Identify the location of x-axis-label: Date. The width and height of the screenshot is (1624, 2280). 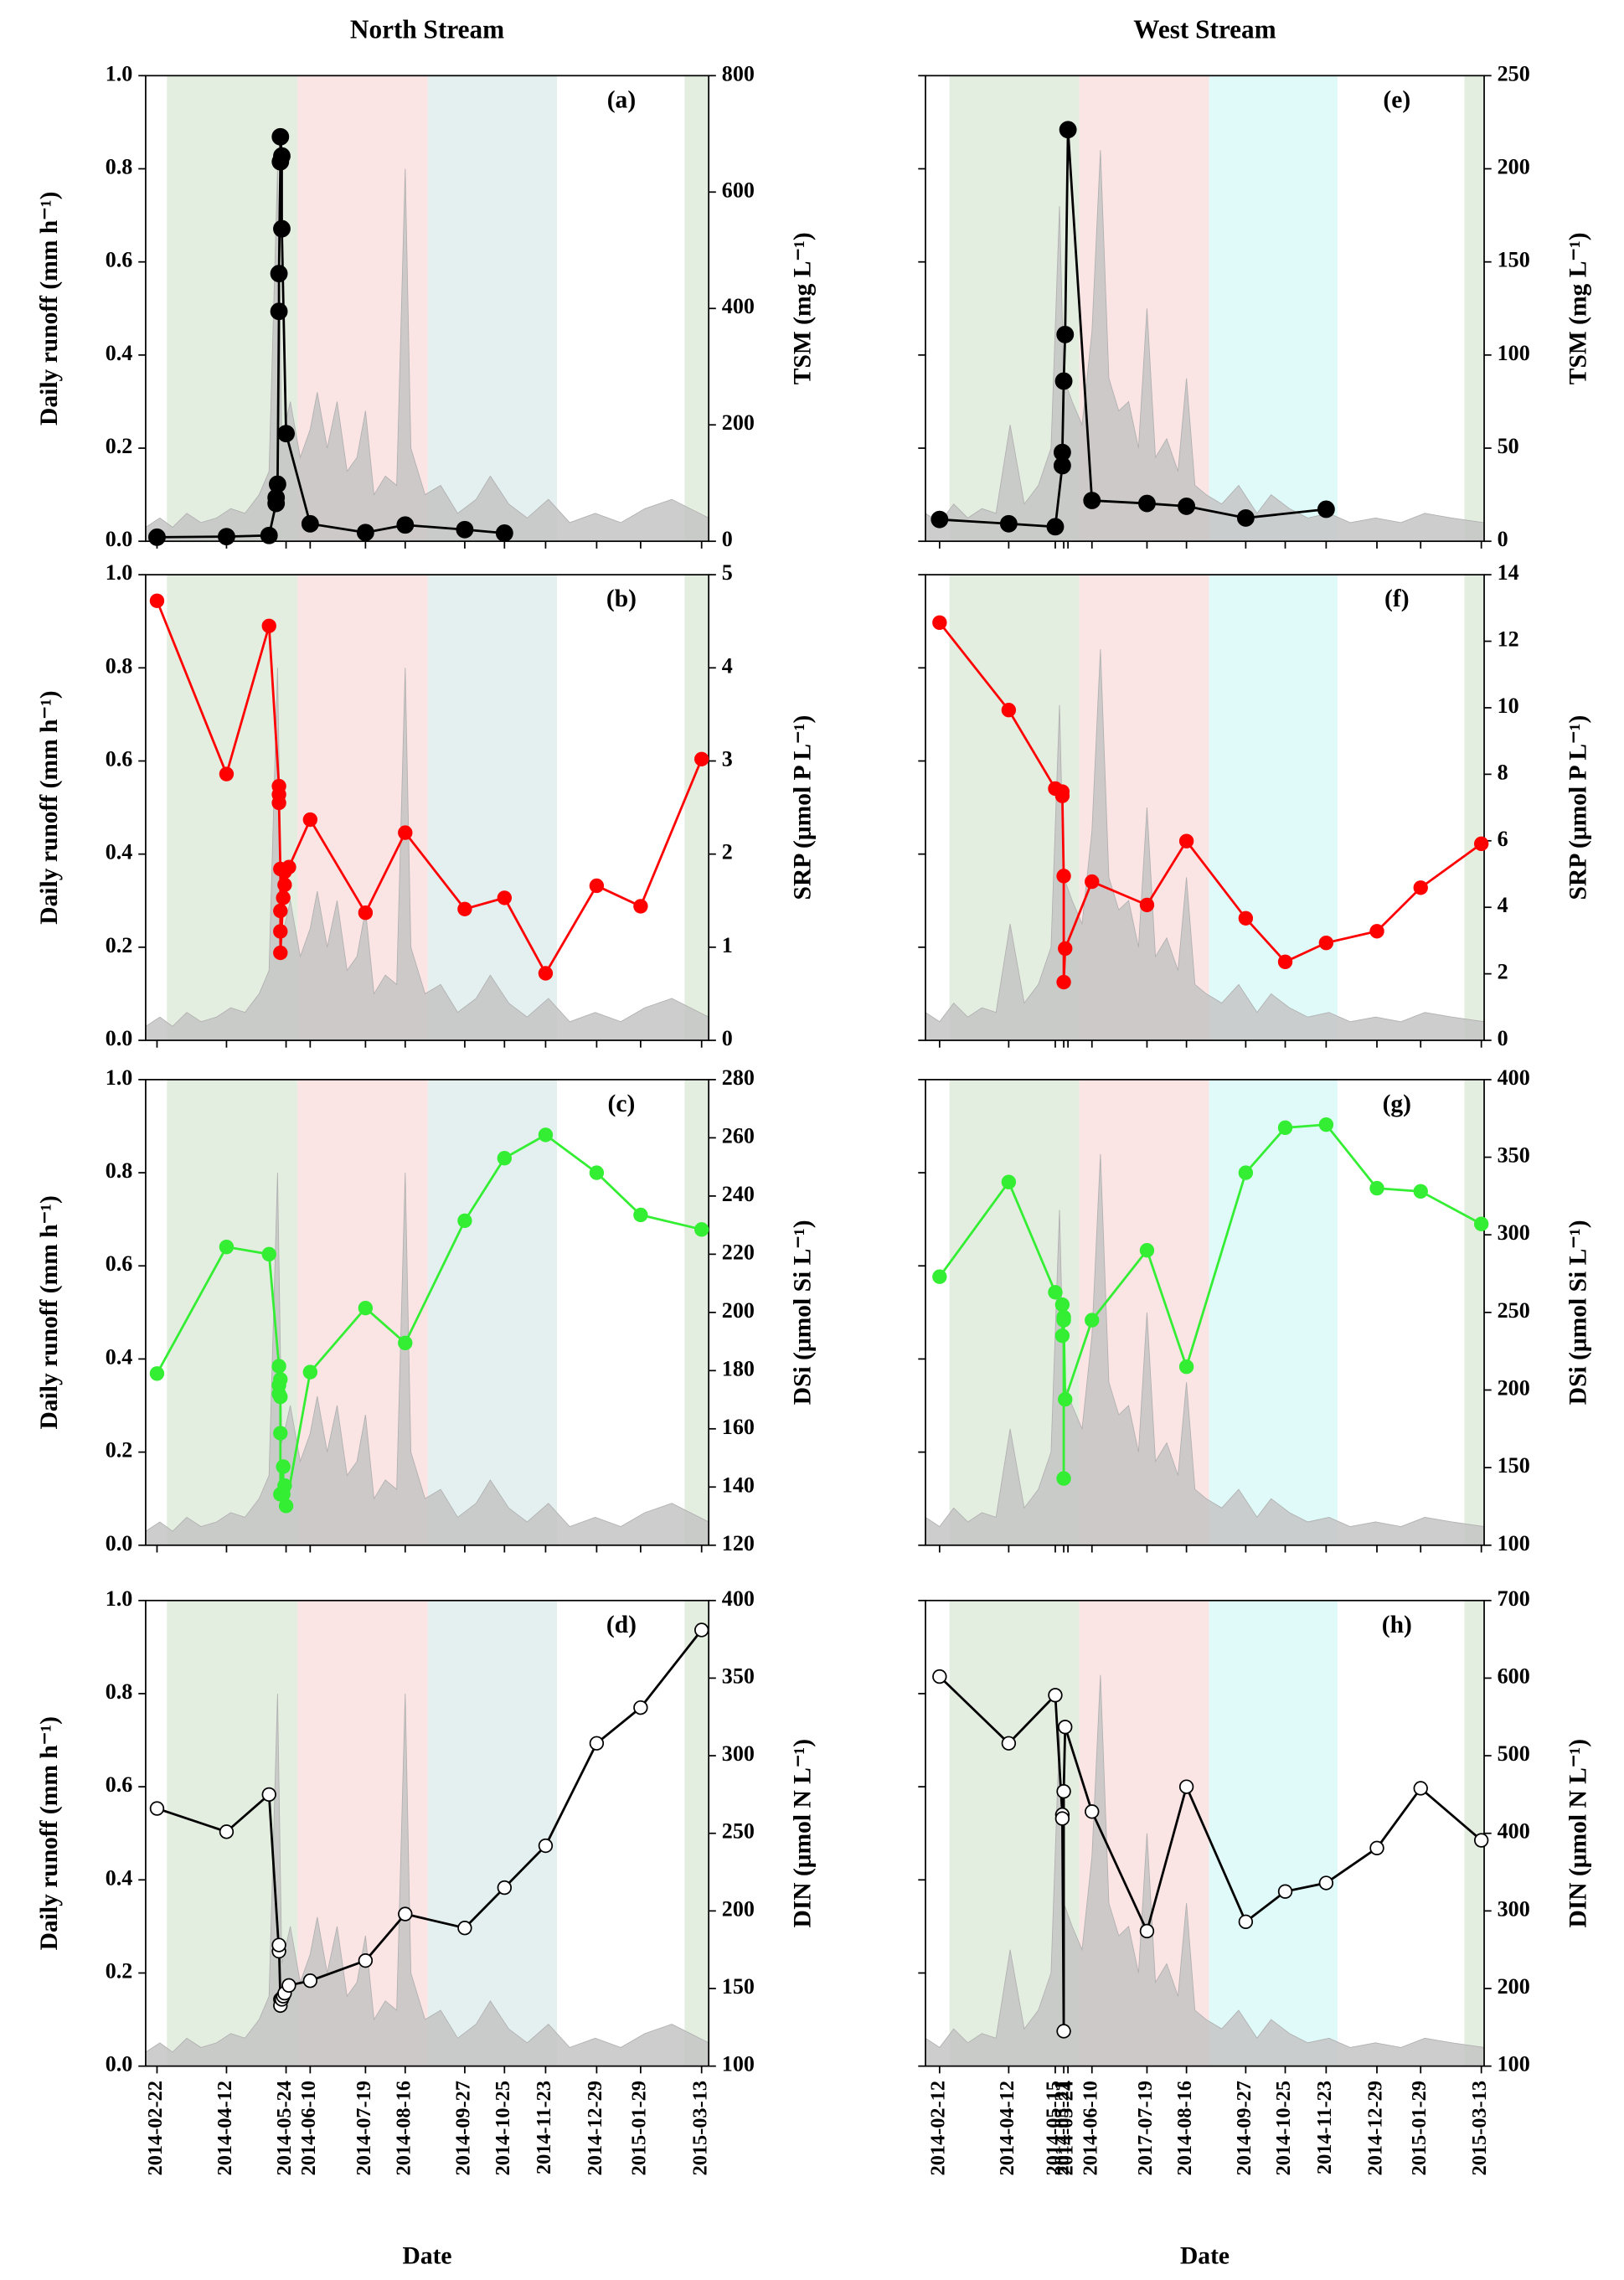
(1205, 2256).